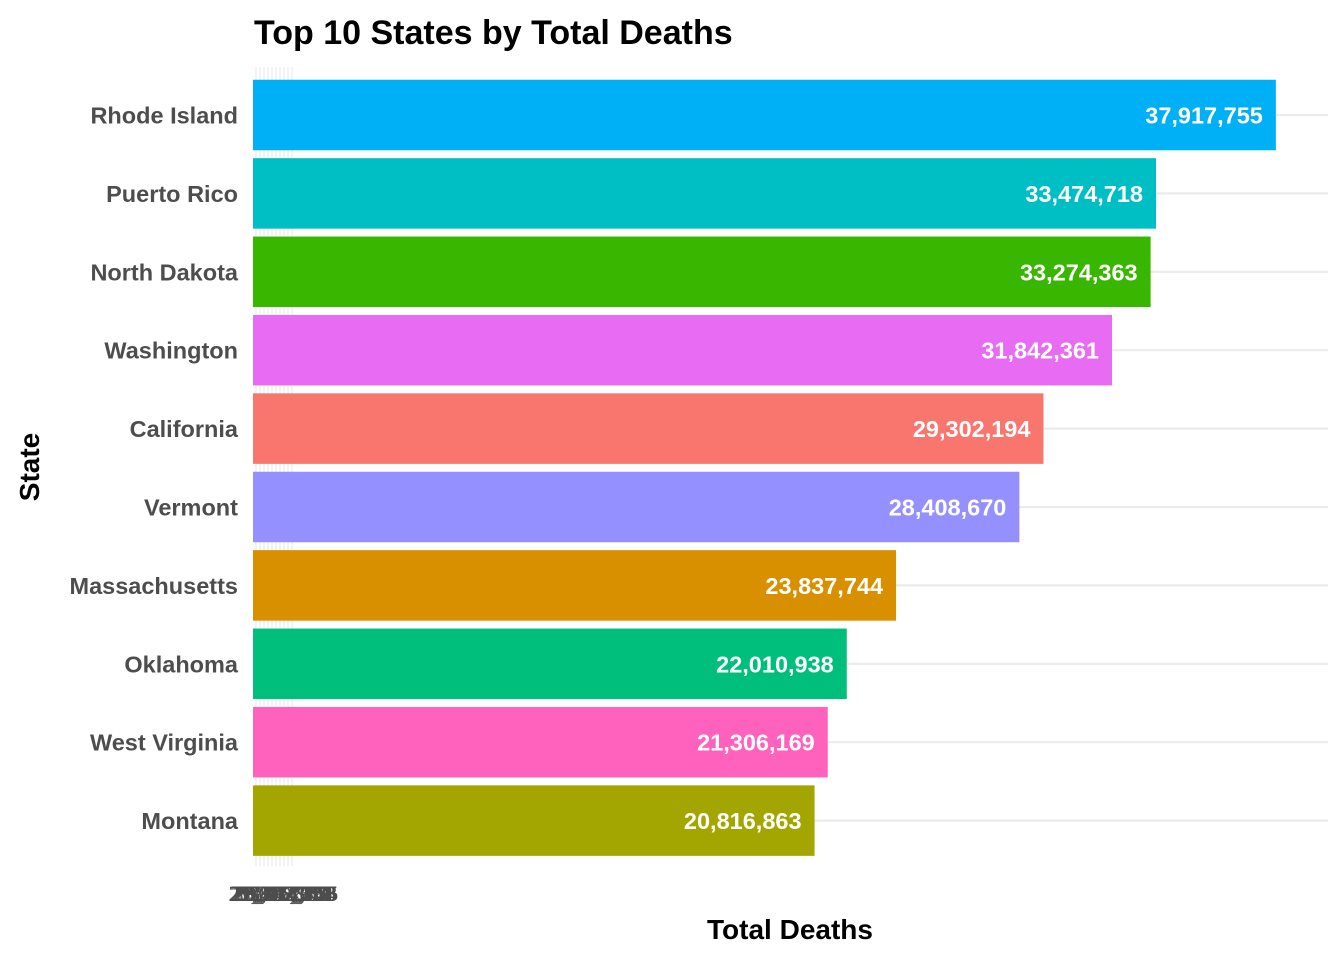 This screenshot has width=1344, height=960. What do you see at coordinates (575, 585) in the screenshot?
I see `bar-massachusetts` at bounding box center [575, 585].